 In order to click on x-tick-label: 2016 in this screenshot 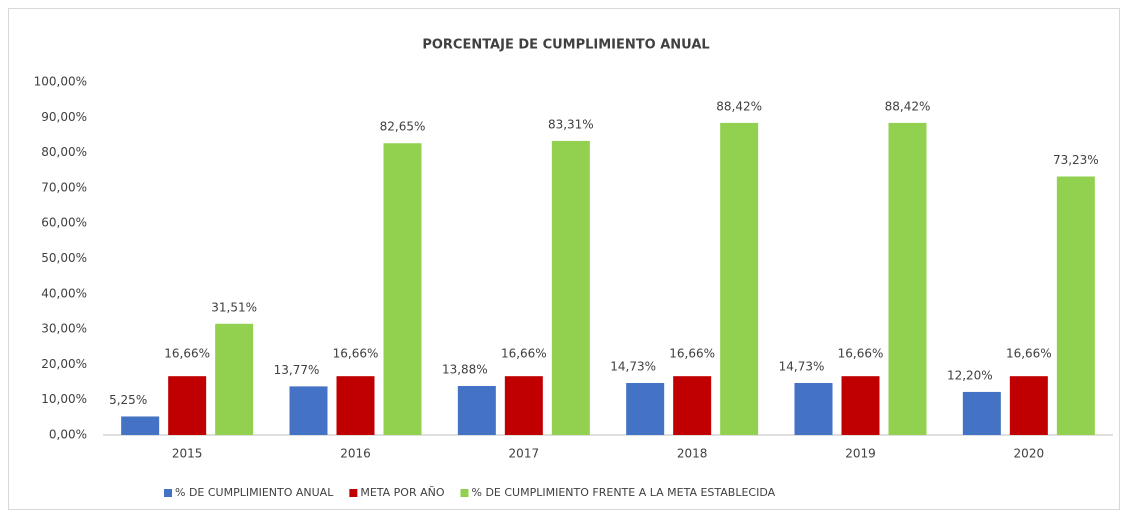, I will do `click(355, 454)`.